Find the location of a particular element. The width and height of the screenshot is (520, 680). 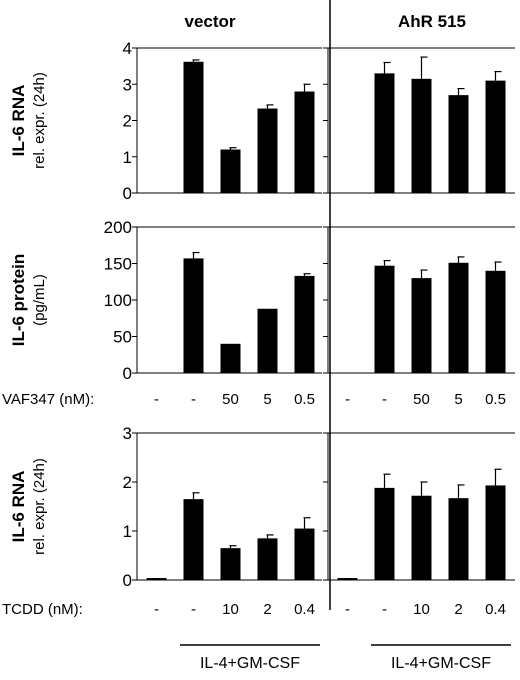

y-tick-label: 50 is located at coordinates (122, 337).